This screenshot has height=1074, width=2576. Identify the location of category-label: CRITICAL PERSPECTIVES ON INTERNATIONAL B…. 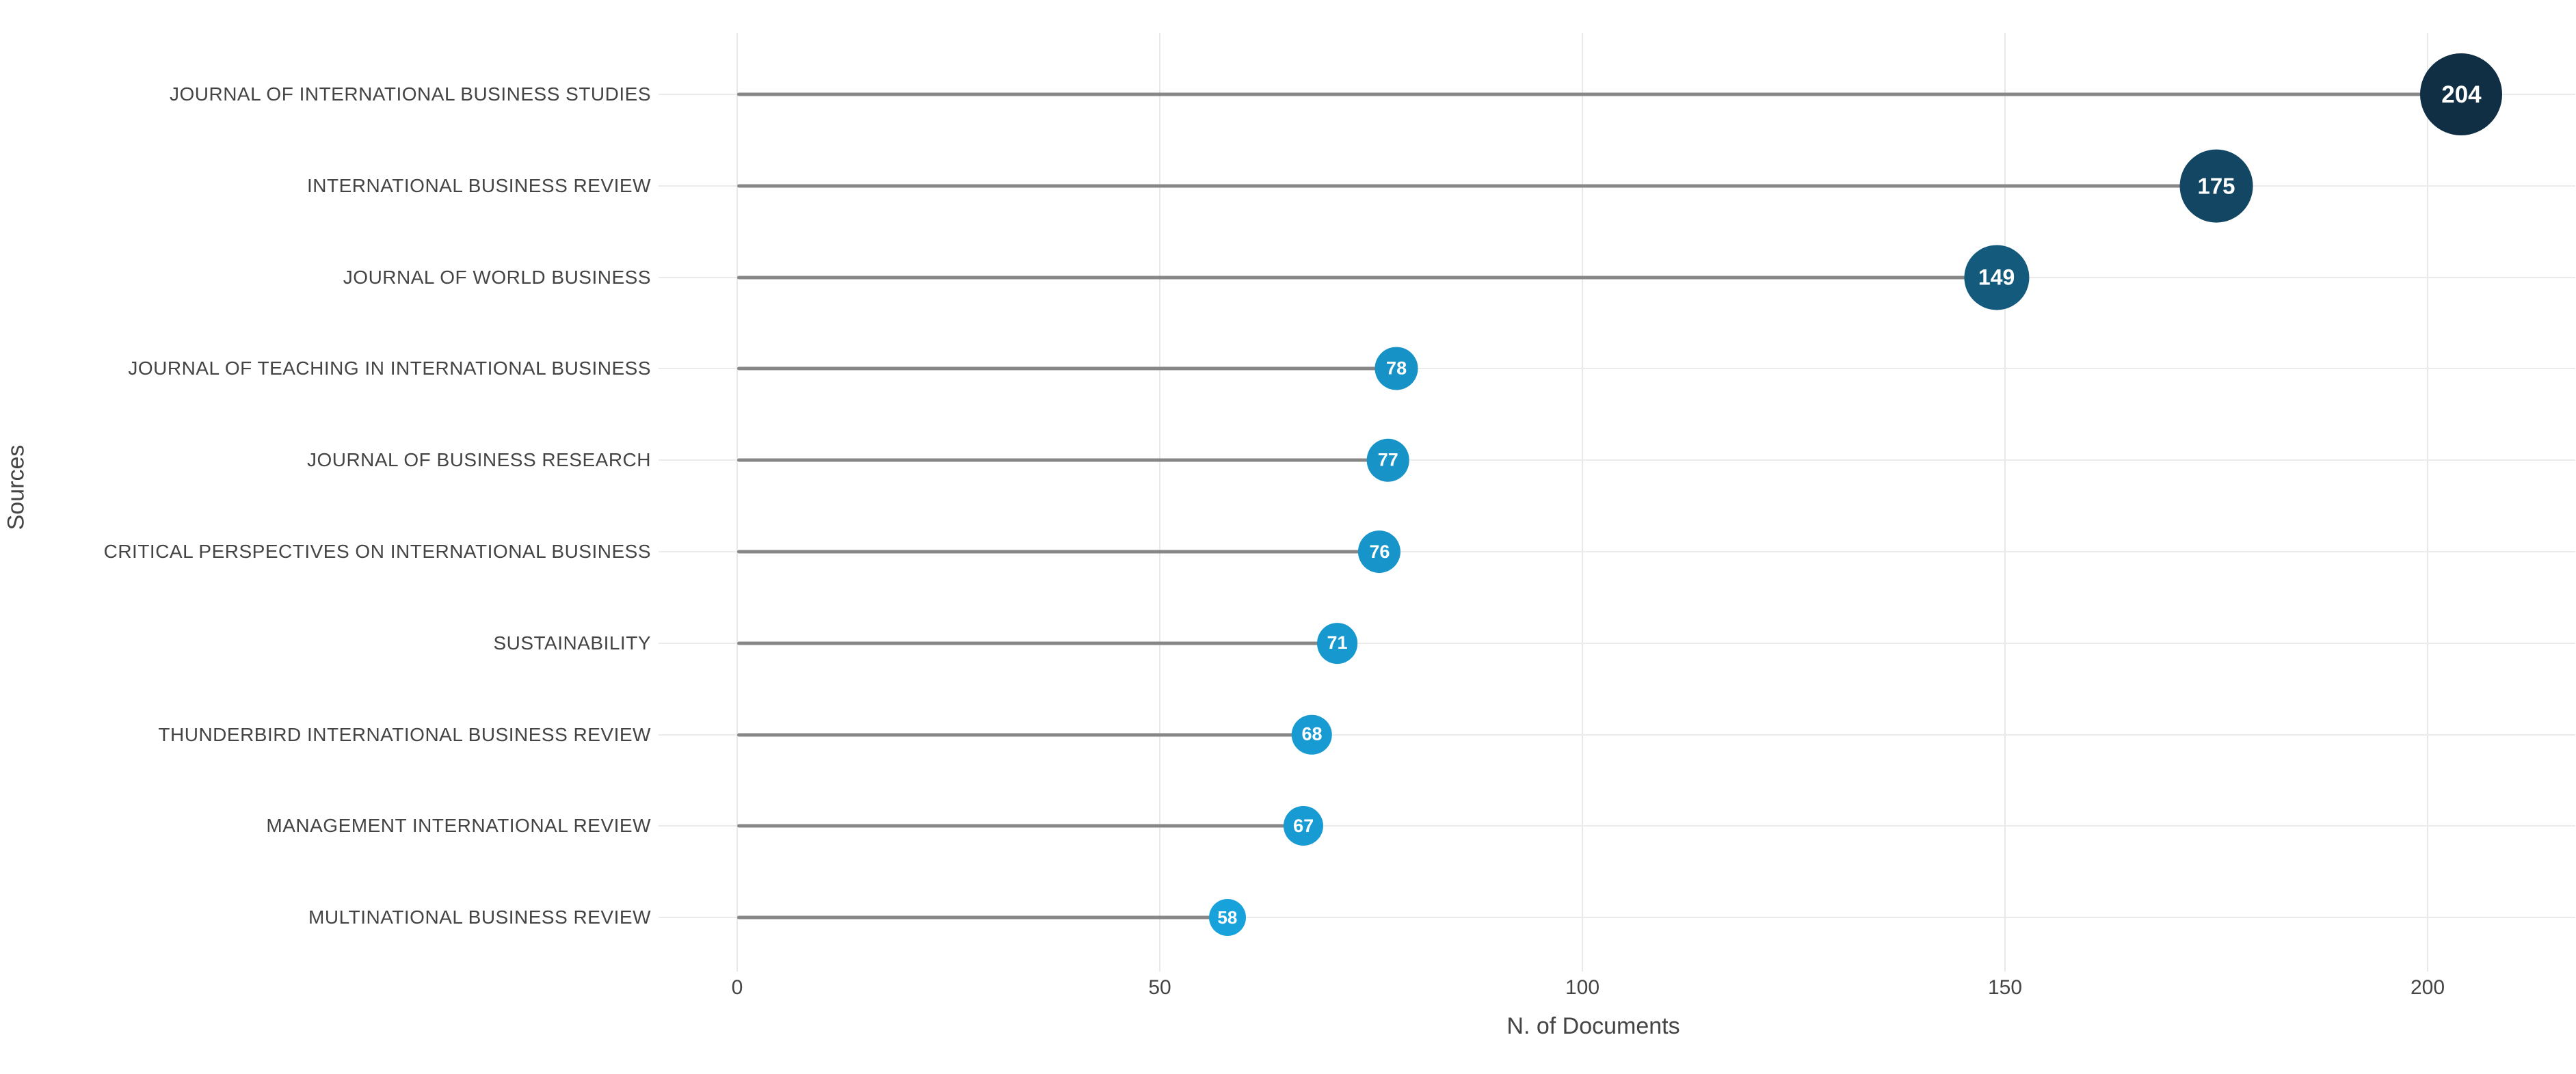
(377, 551).